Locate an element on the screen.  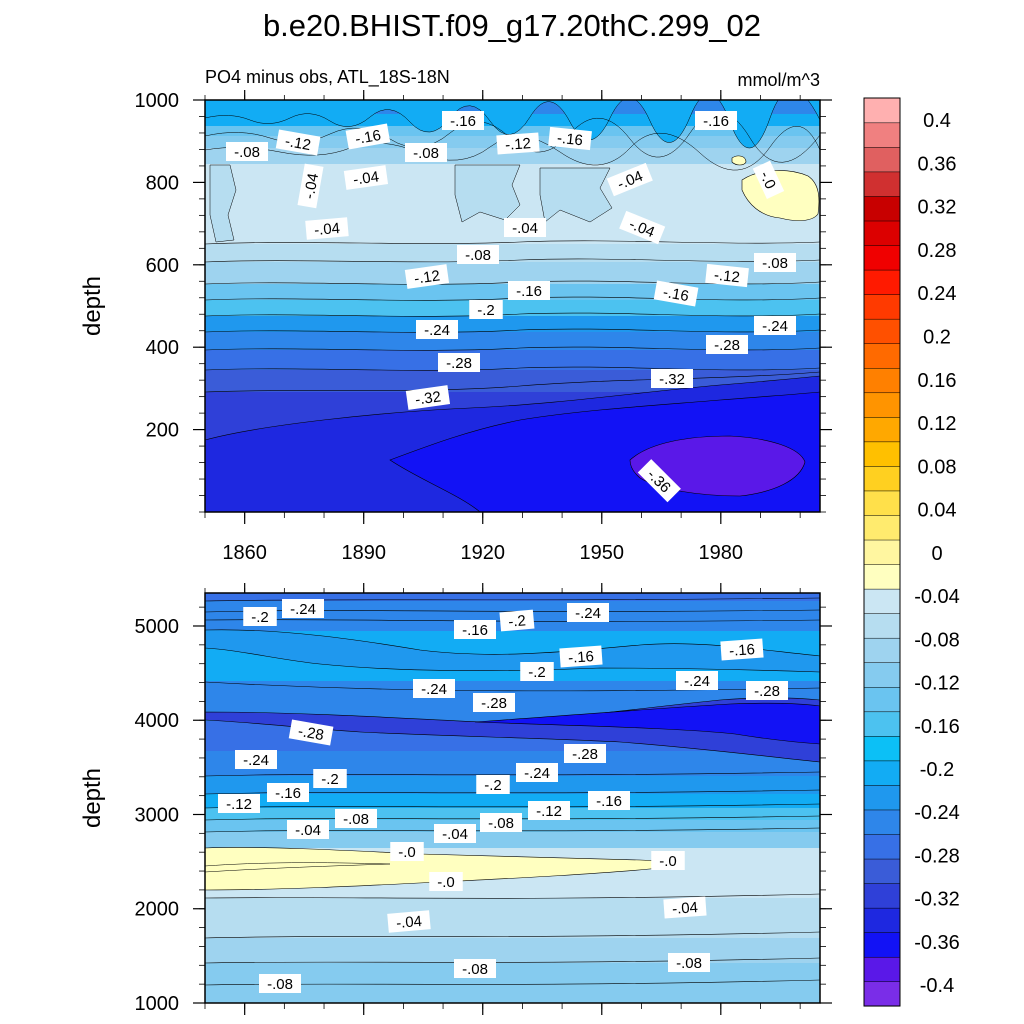
x-tick-label: 1890 is located at coordinates (363, 553).